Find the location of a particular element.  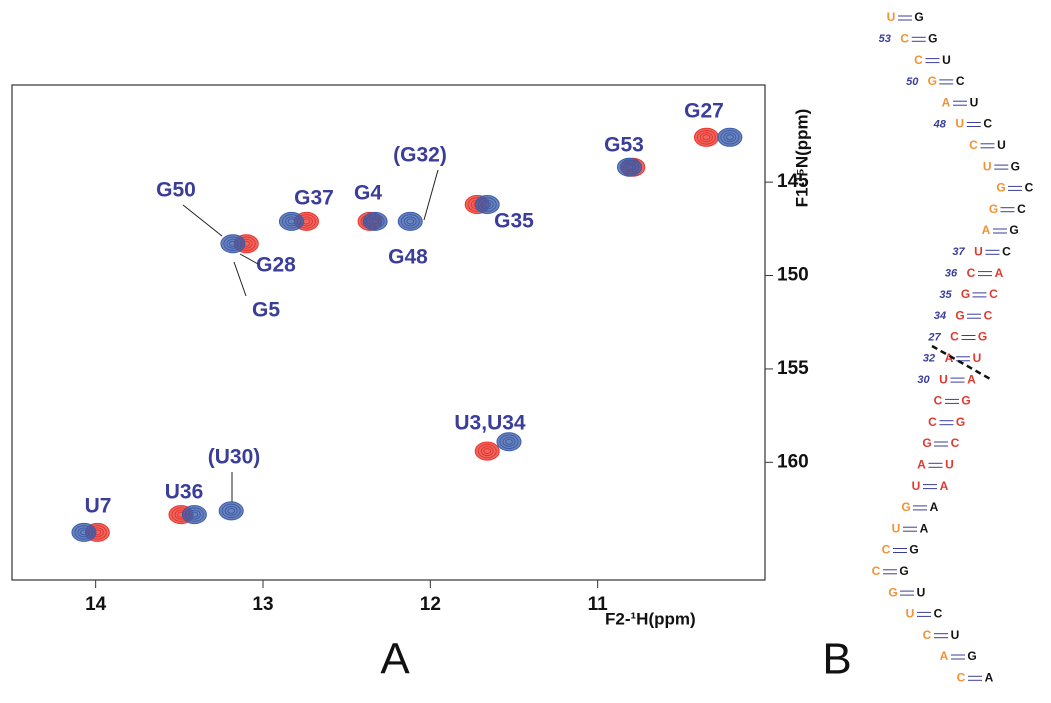

residue-number: 50 is located at coordinates (912, 82).